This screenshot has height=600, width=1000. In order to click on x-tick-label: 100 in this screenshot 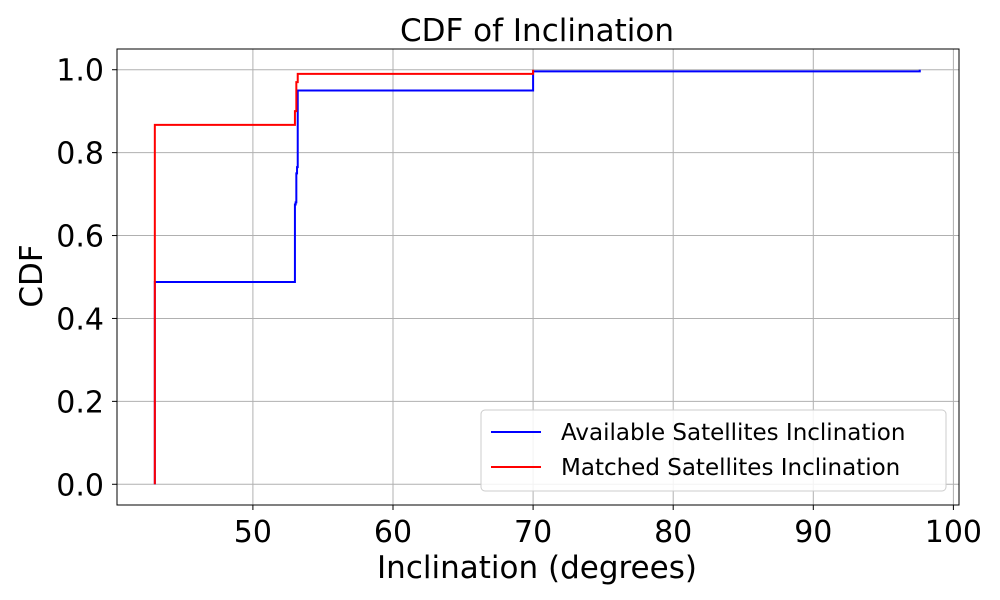, I will do `click(953, 532)`.